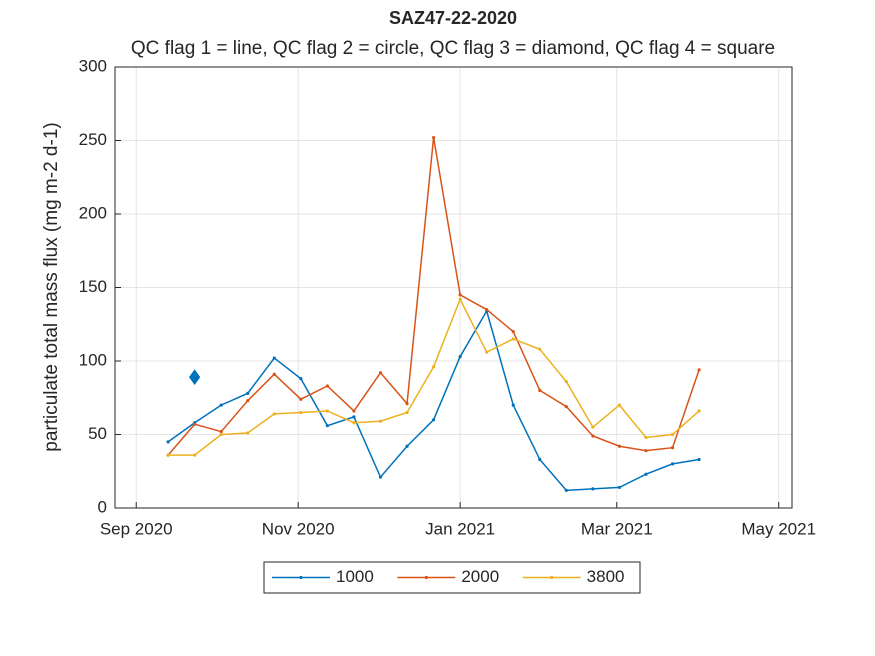  I want to click on y-tick-label: 300, so click(93, 65).